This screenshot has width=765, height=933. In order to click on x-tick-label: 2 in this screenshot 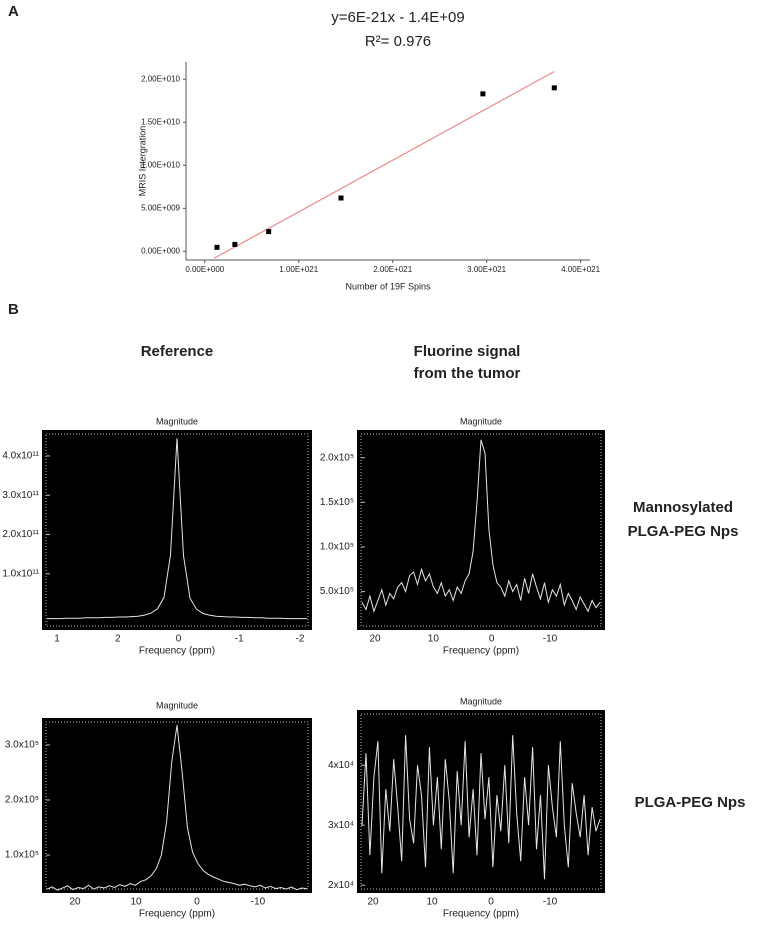, I will do `click(118, 639)`.